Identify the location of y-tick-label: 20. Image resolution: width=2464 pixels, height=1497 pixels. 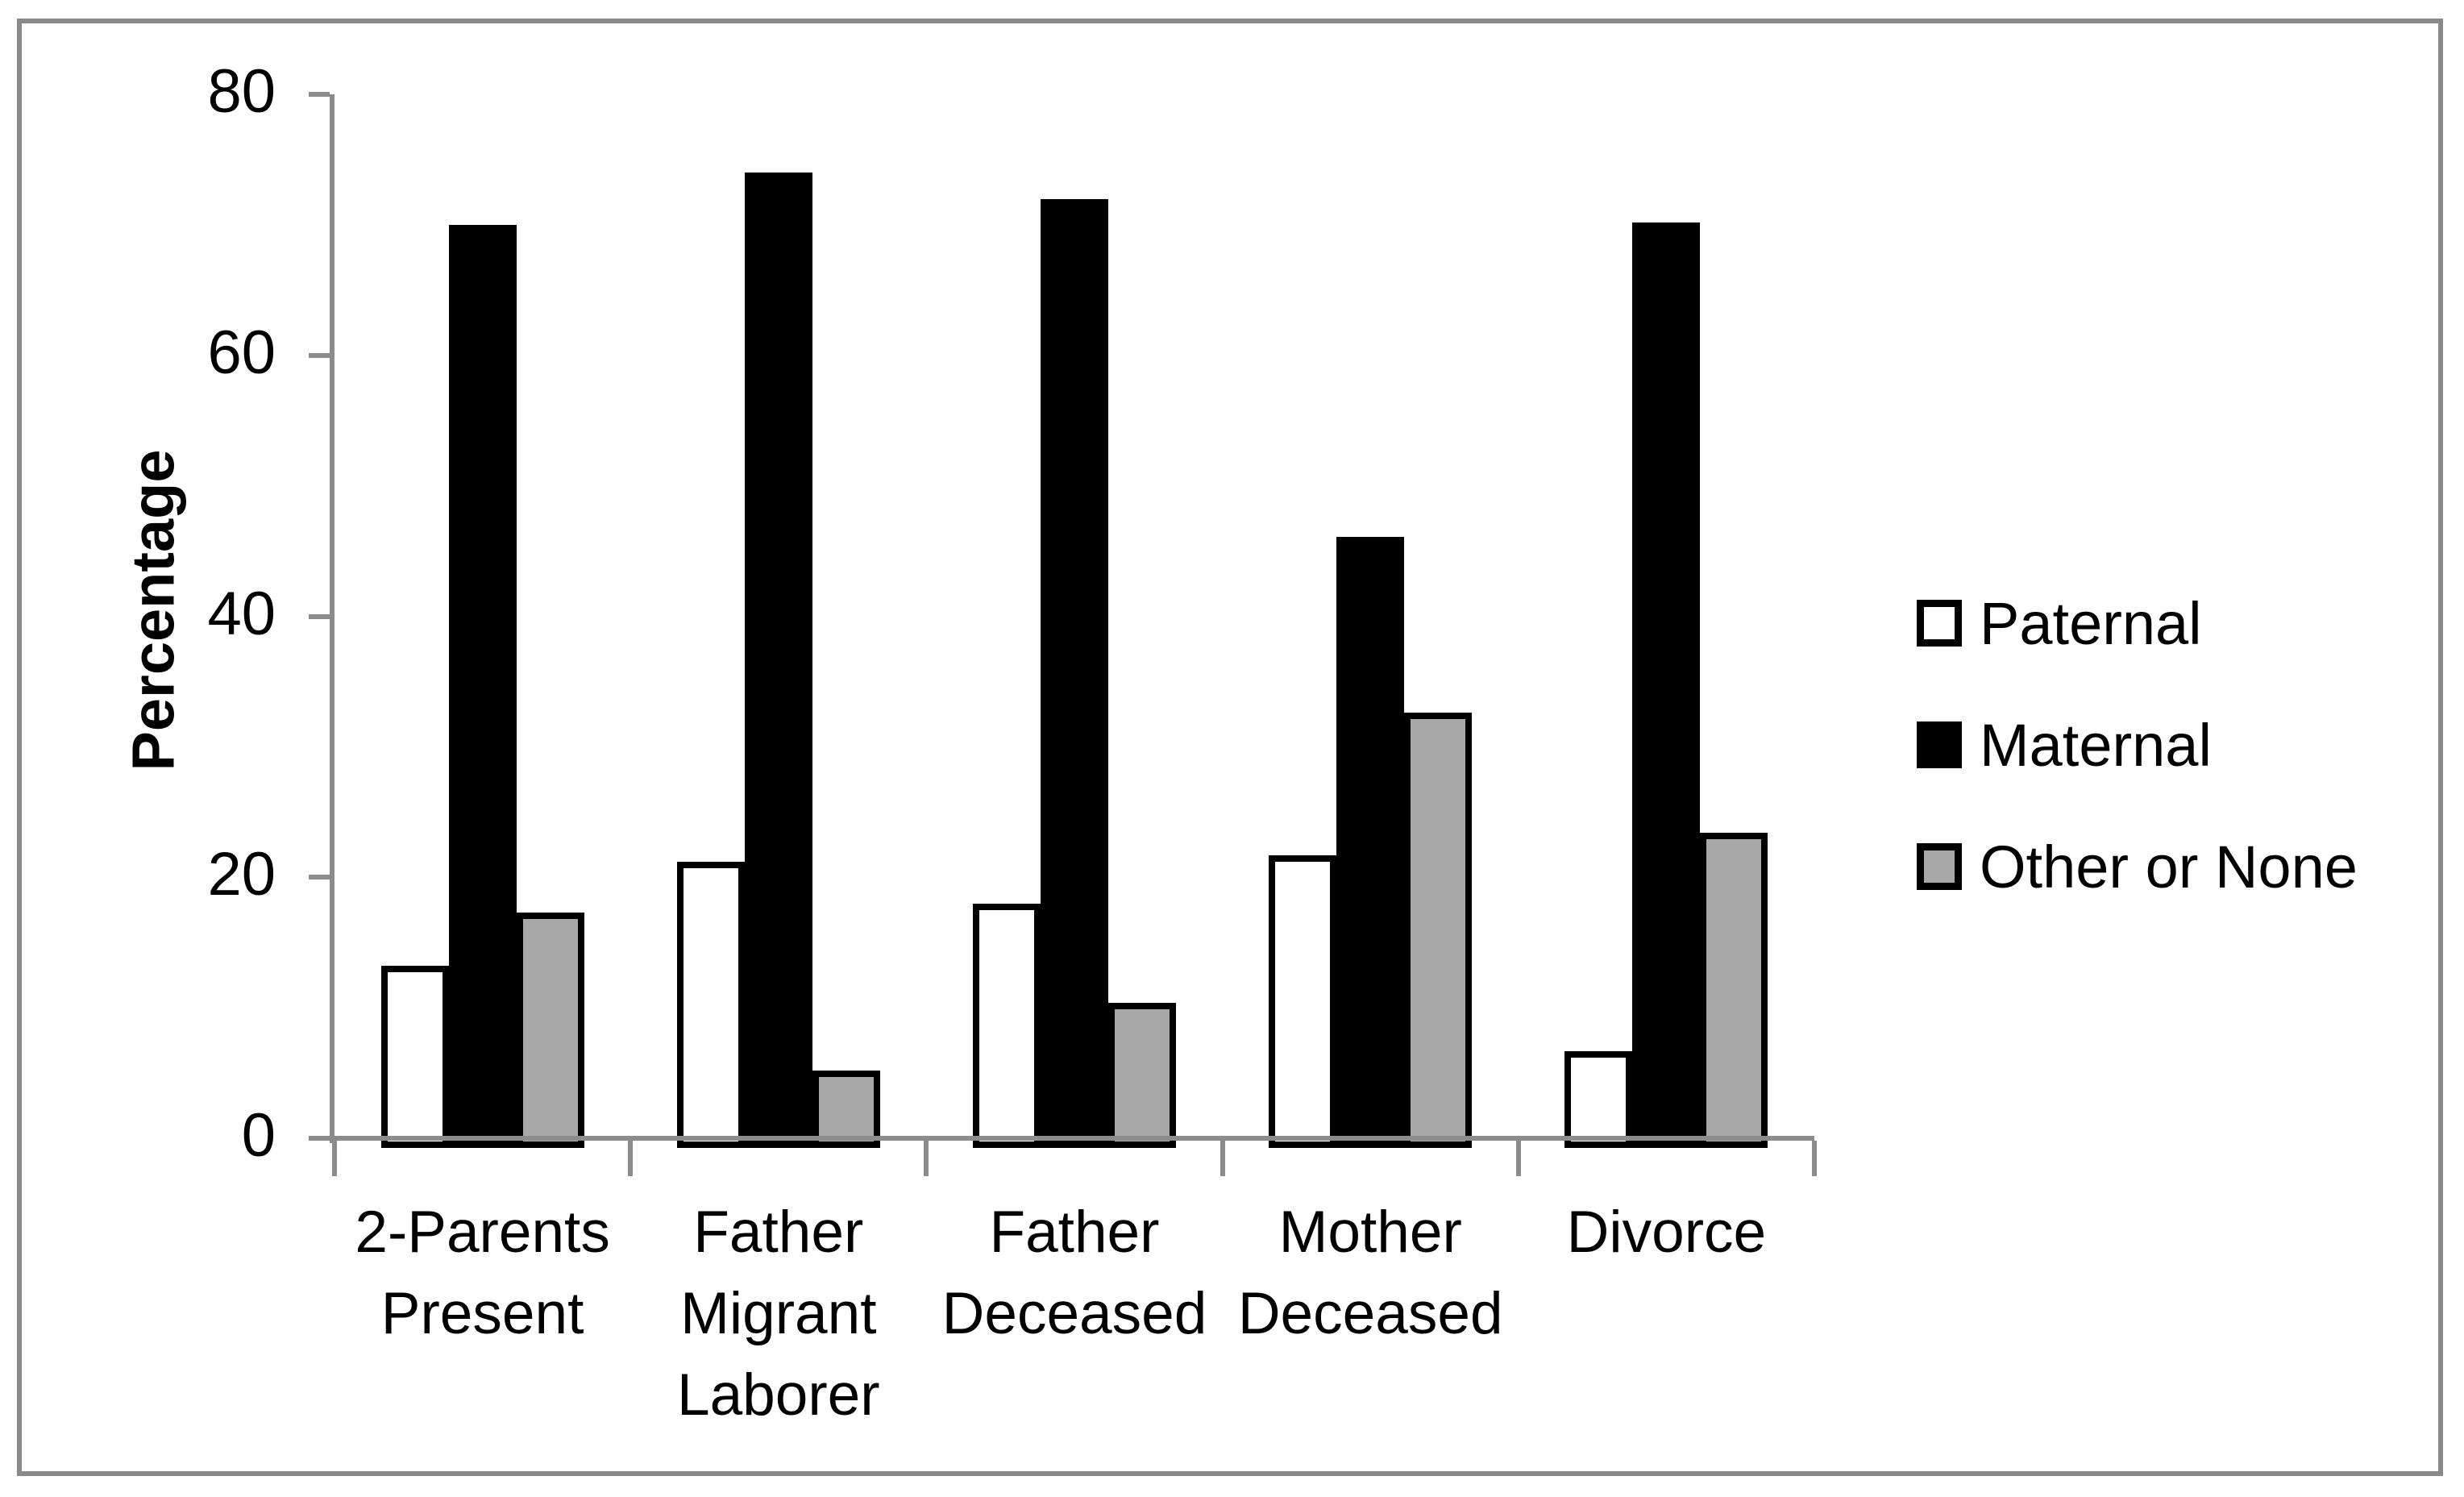
(242, 874).